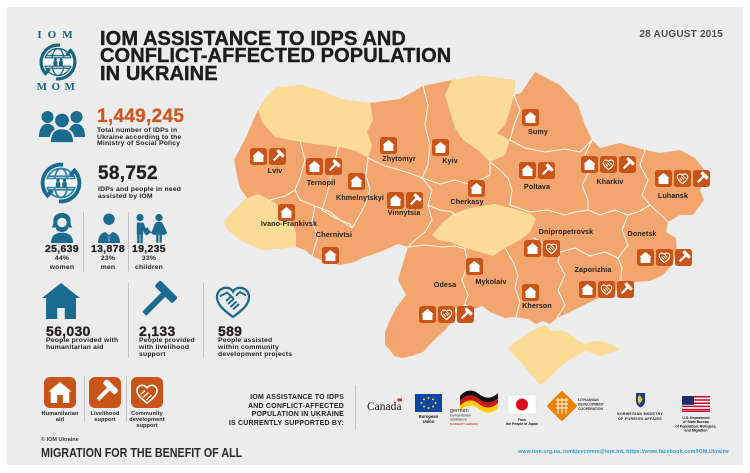 The height and width of the screenshot is (473, 750). I want to click on svg-text: European, so click(429, 416).